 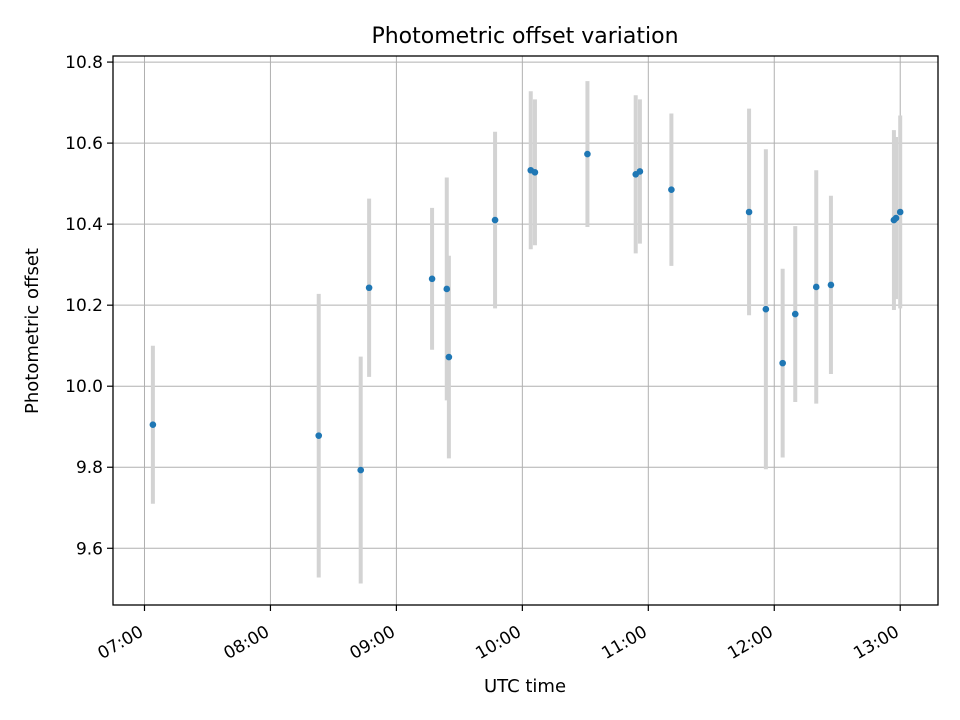 I want to click on x-tick-label: 11:00, so click(x=624, y=643).